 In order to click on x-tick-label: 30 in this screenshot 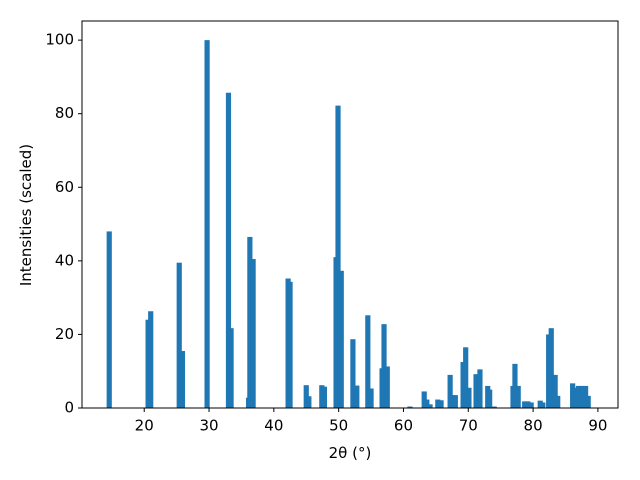, I will do `click(208, 426)`.